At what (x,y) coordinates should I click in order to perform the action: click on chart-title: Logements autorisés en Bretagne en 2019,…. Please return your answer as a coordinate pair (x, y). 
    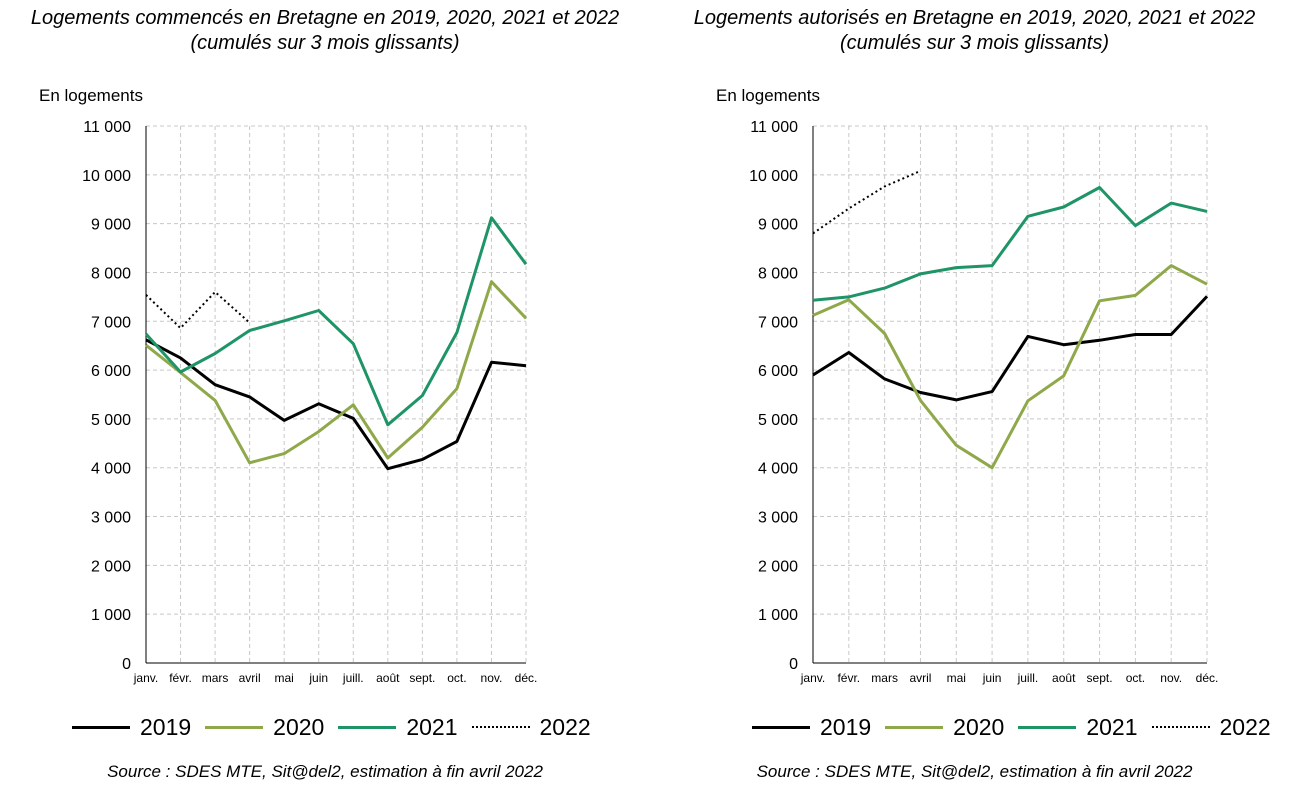
    Looking at the image, I should click on (974, 31).